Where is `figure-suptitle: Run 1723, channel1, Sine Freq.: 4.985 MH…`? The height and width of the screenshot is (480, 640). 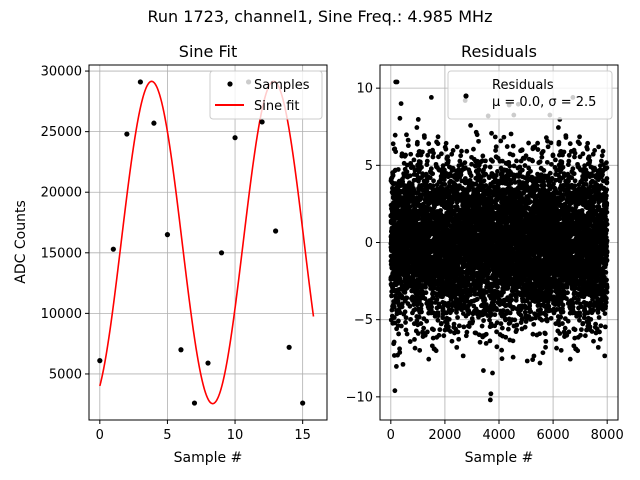 figure-suptitle: Run 1723, channel1, Sine Freq.: 4.985 MH… is located at coordinates (320, 16).